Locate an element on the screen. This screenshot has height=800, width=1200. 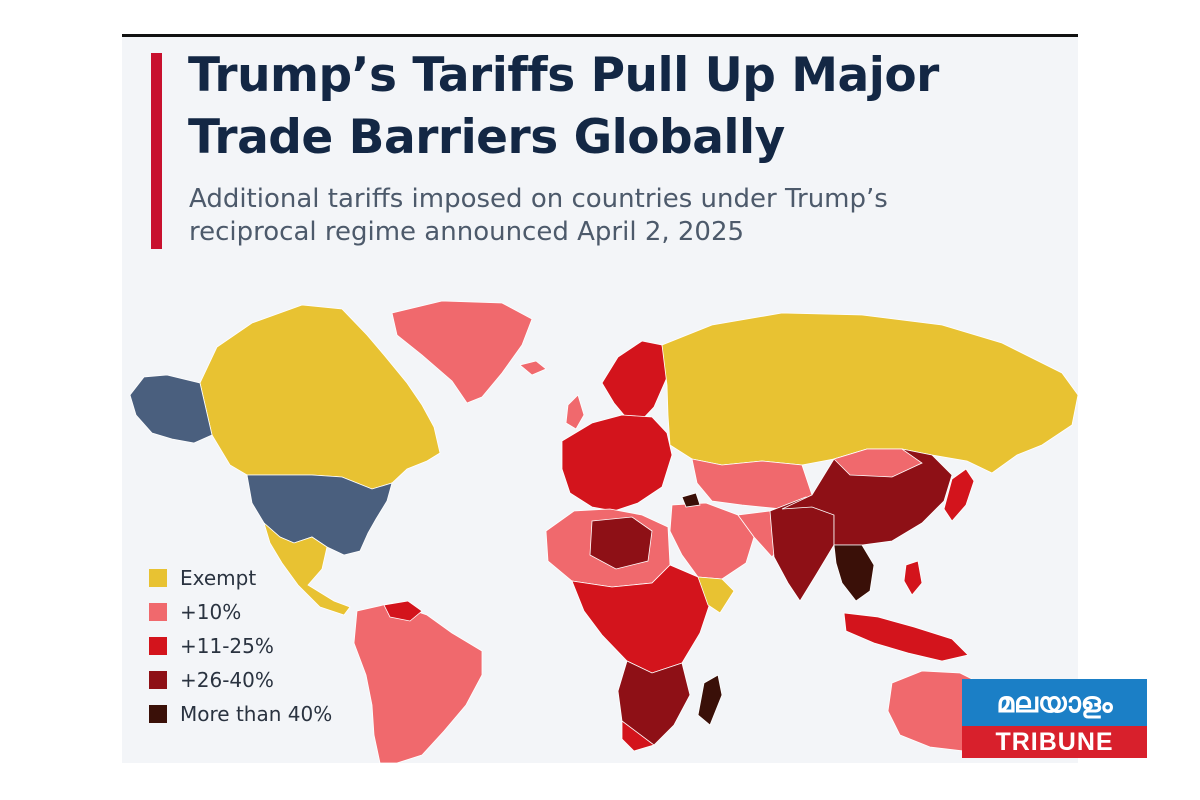
horn-of-africa-region is located at coordinates (716, 595).